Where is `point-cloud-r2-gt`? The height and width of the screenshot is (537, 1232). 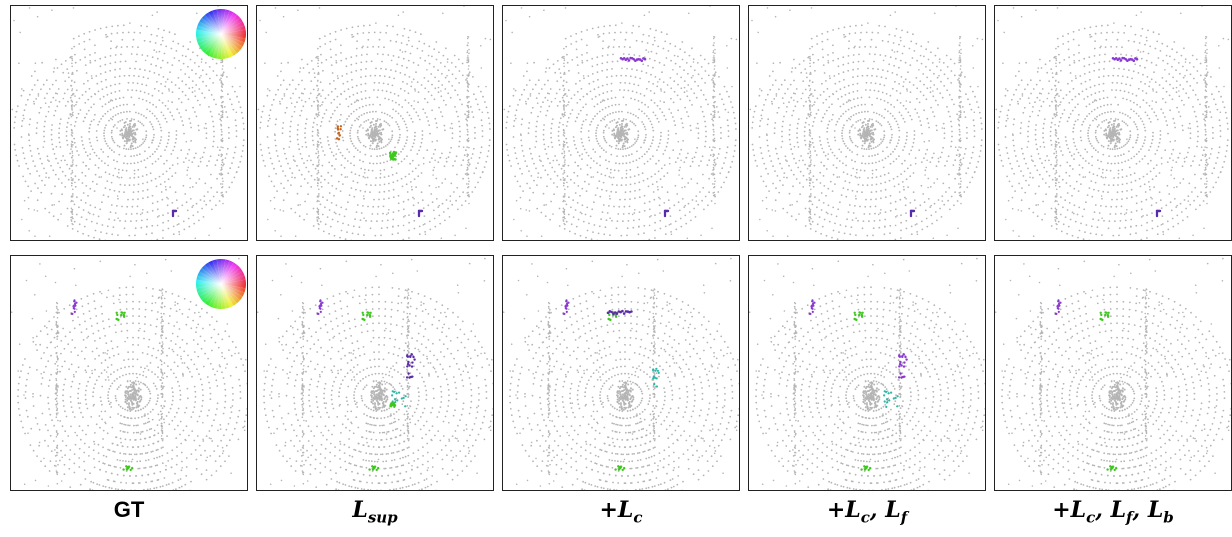 point-cloud-r2-gt is located at coordinates (129, 373).